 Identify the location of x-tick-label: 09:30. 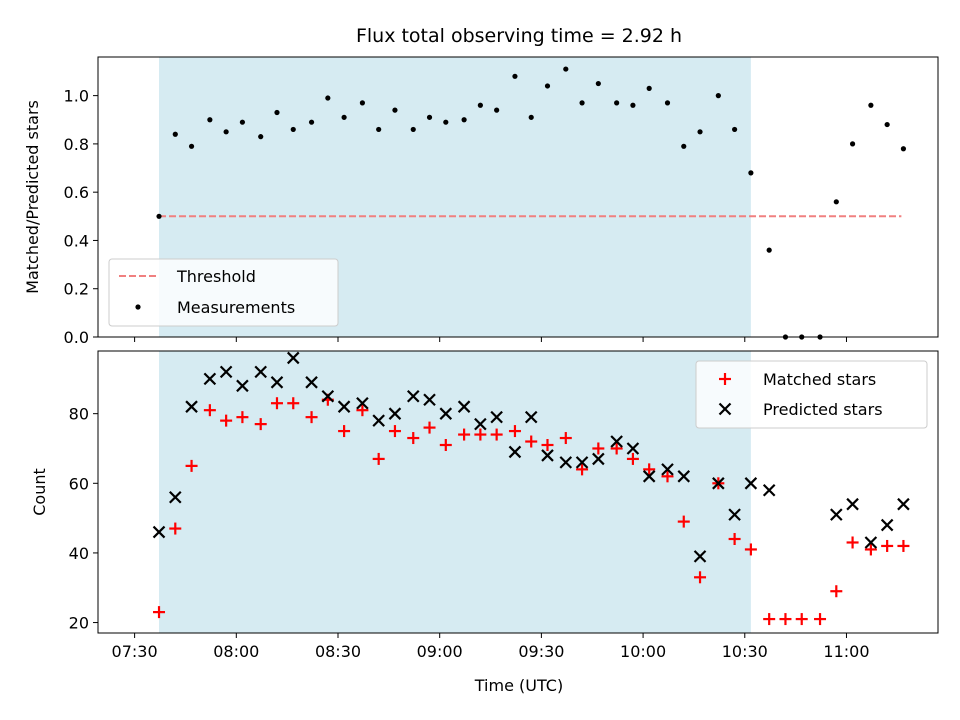
(541, 651).